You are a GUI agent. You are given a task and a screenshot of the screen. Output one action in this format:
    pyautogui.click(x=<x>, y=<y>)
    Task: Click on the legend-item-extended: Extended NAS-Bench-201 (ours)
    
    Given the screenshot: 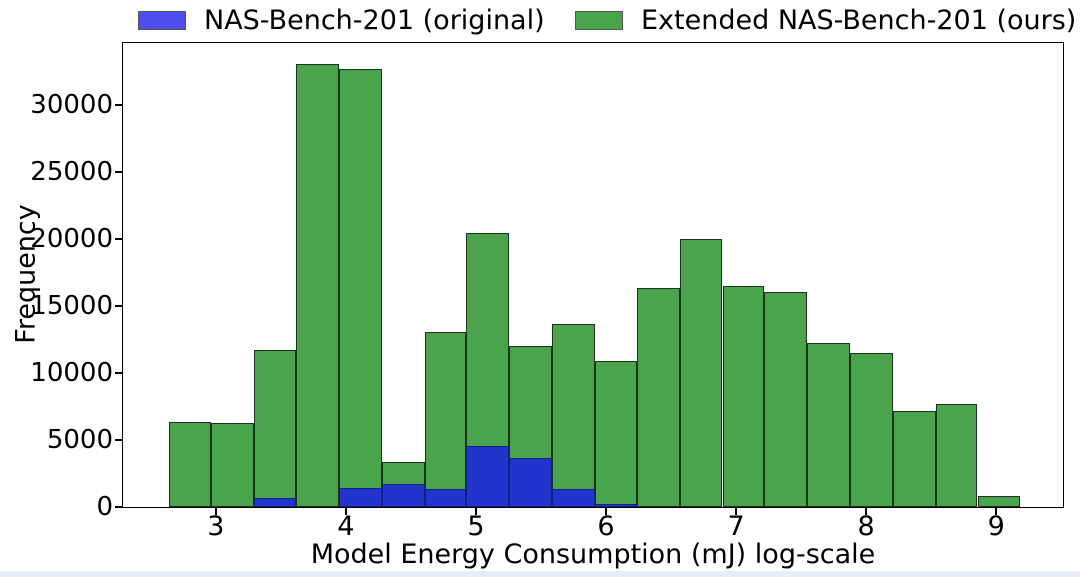 What is the action you would take?
    pyautogui.click(x=826, y=20)
    